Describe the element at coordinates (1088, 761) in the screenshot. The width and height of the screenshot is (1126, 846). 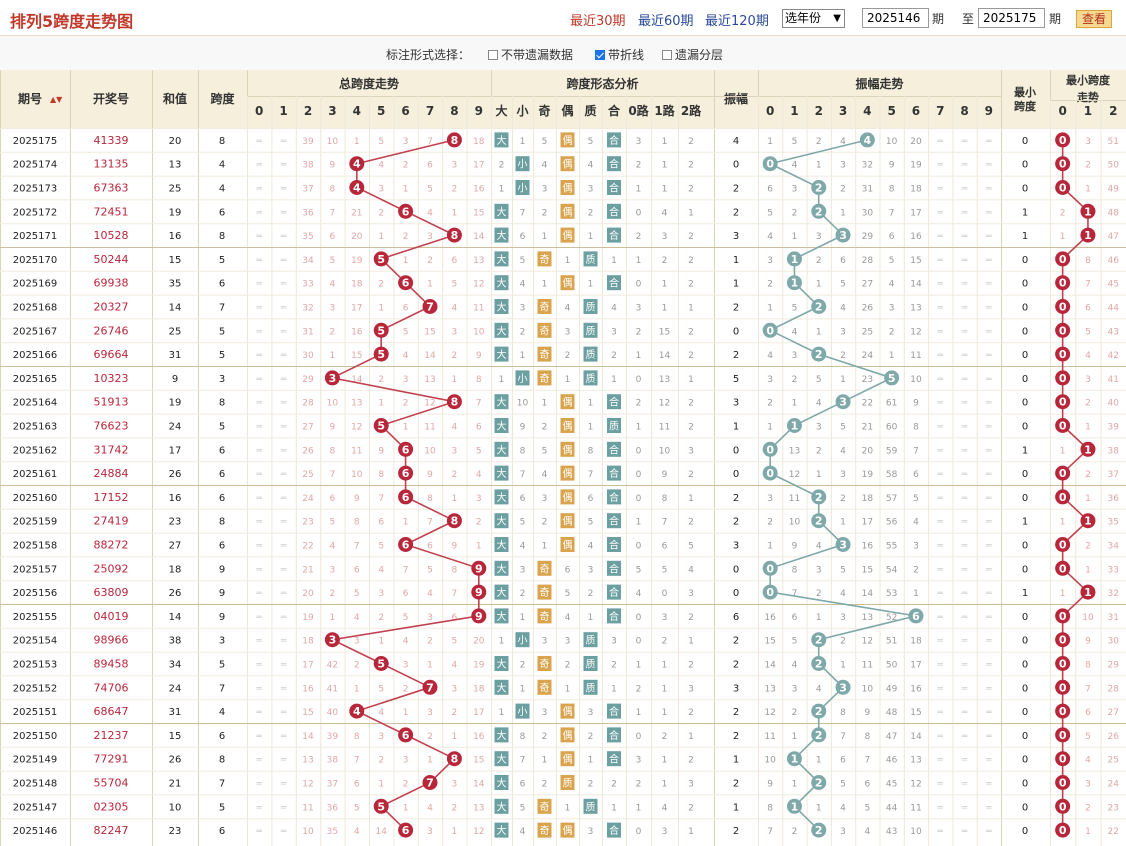
I see `cell-min-miss: 4` at that location.